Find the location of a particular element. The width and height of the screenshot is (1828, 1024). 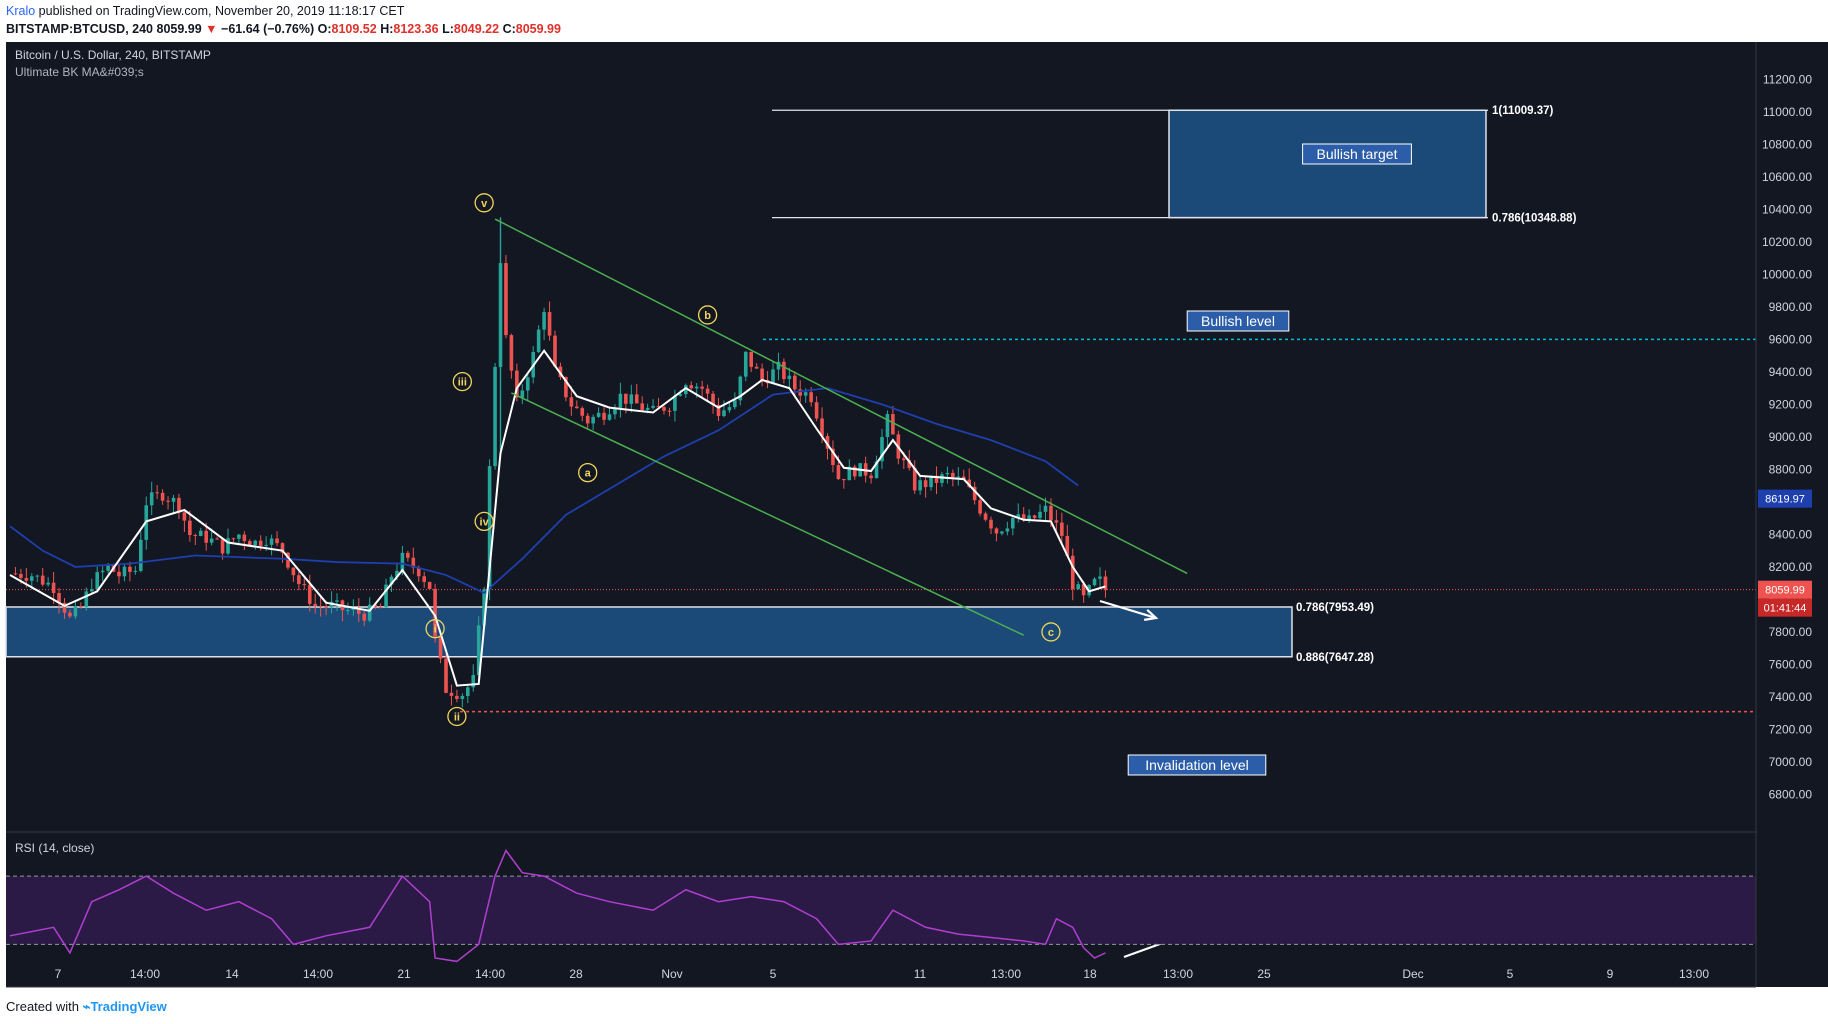

wave-label-i: i is located at coordinates (435, 629).